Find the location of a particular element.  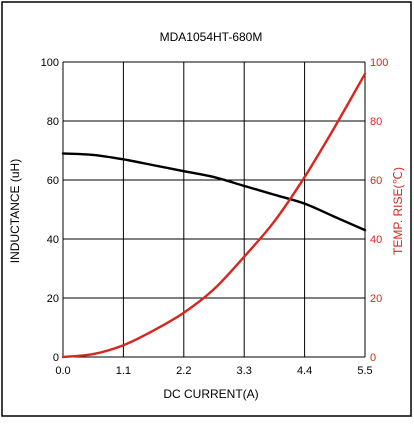

chart-title: MDA1054HT-680M is located at coordinates (211, 37).